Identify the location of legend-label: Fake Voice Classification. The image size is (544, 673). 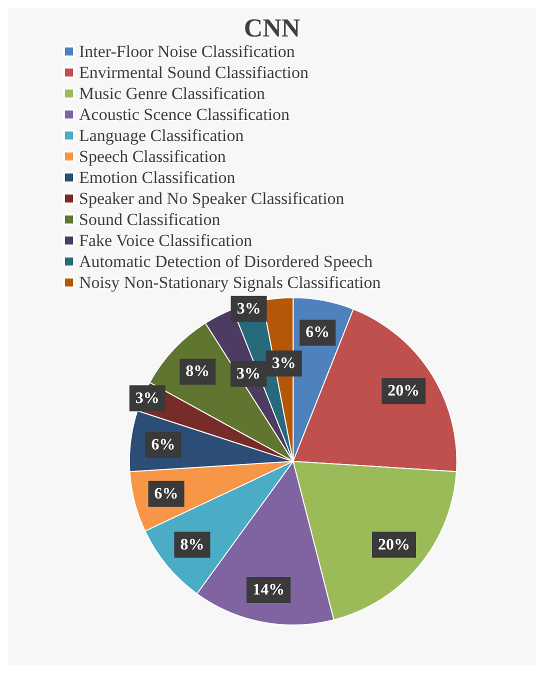
(166, 240).